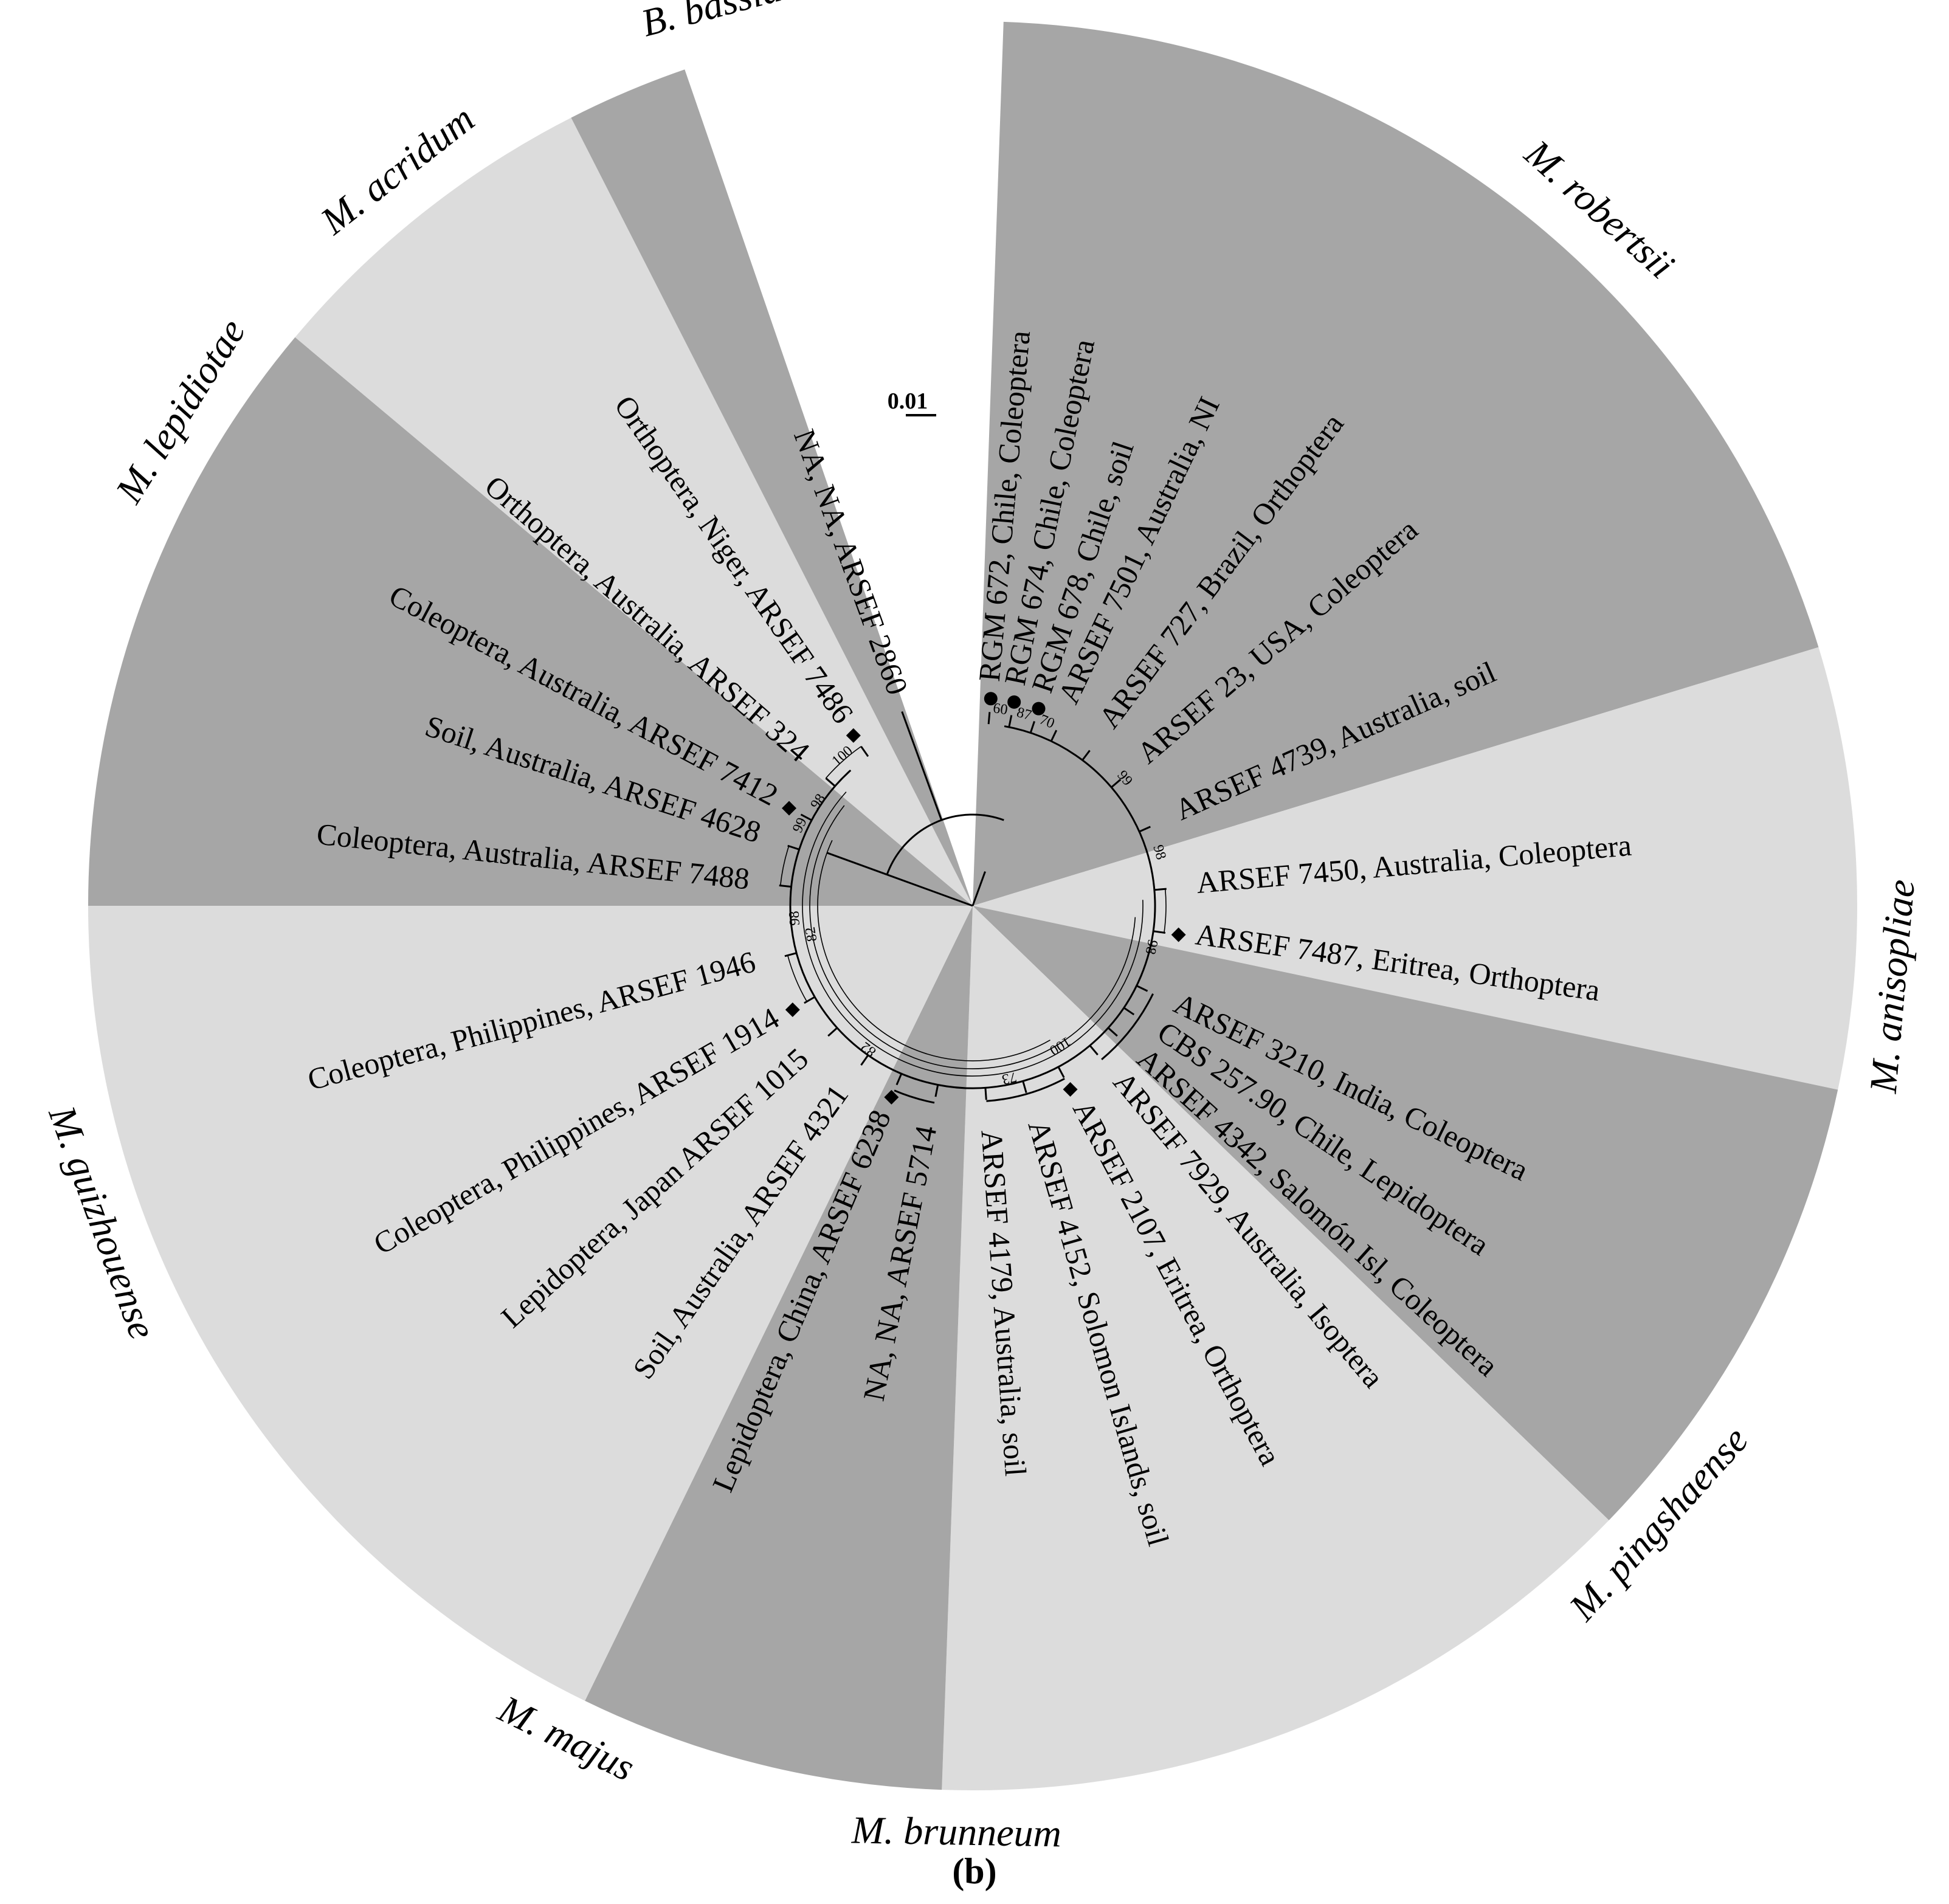 The height and width of the screenshot is (1904, 1949). What do you see at coordinates (922, 766) in the screenshot?
I see `branch-b-bassiana` at bounding box center [922, 766].